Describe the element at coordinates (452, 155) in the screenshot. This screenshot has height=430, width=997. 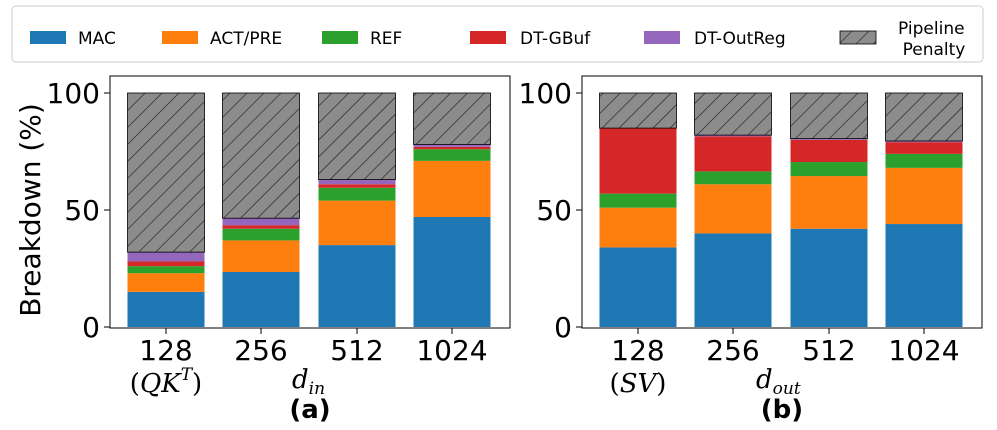
I see `bar-a-1024-ref` at that location.